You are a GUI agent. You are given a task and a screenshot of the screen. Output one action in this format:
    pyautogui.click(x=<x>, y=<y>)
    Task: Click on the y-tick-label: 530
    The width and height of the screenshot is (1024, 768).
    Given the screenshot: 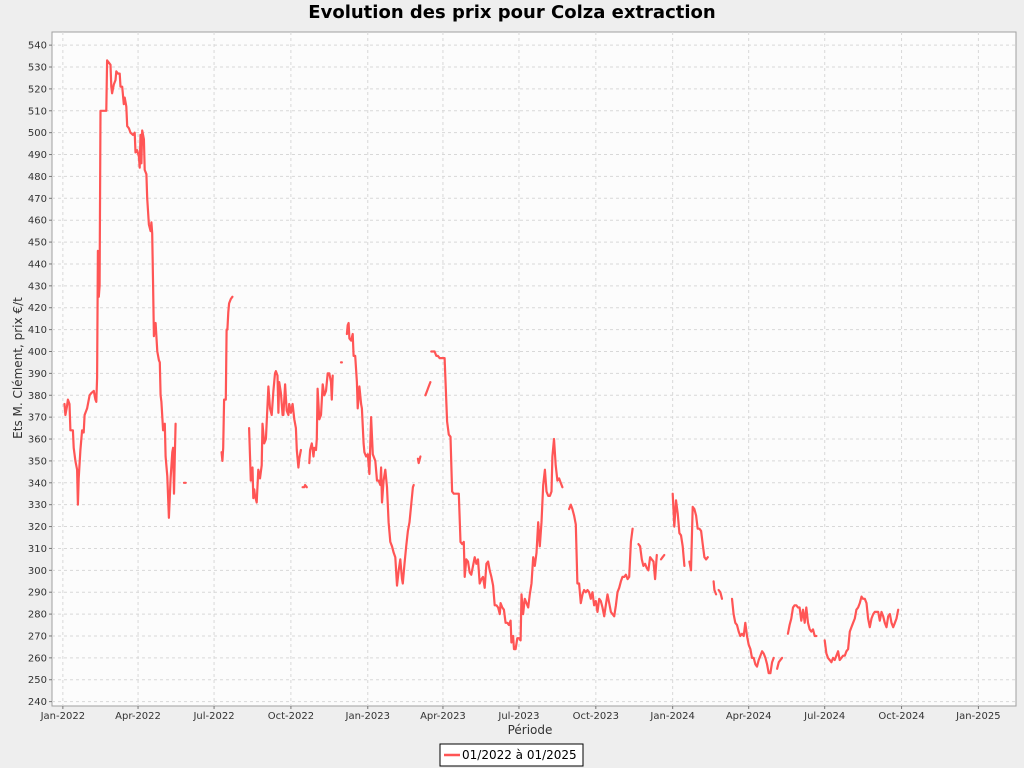 What is the action you would take?
    pyautogui.click(x=37, y=68)
    